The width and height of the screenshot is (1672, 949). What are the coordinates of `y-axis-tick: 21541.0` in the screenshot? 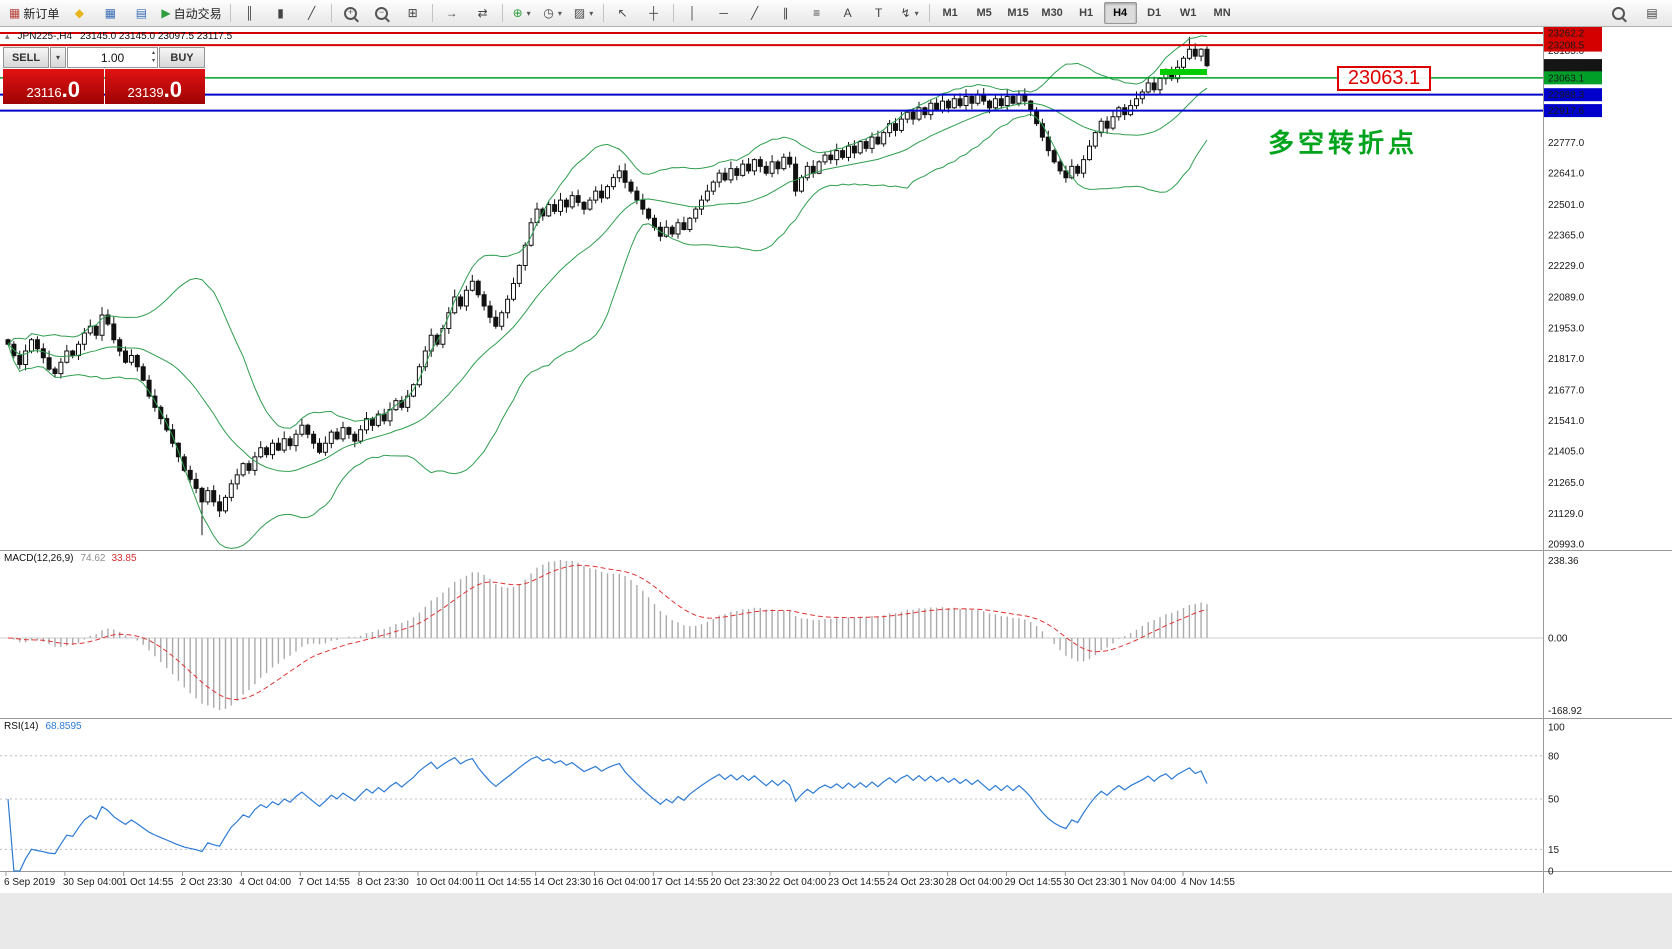 It's located at (1566, 421).